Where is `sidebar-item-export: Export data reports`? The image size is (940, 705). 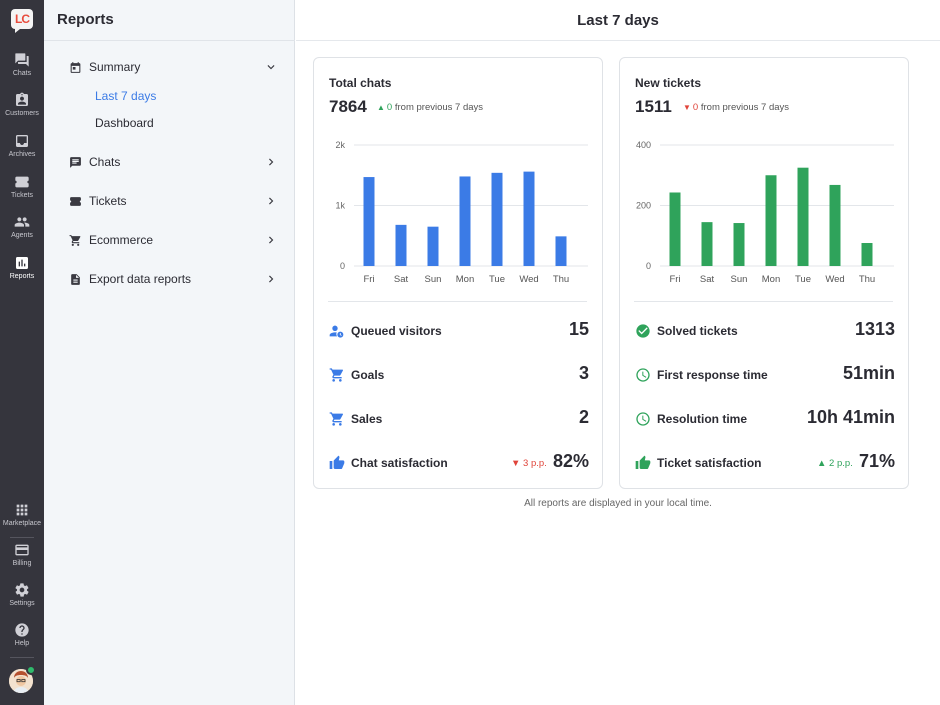
sidebar-item-export: Export data reports is located at coordinates (173, 279).